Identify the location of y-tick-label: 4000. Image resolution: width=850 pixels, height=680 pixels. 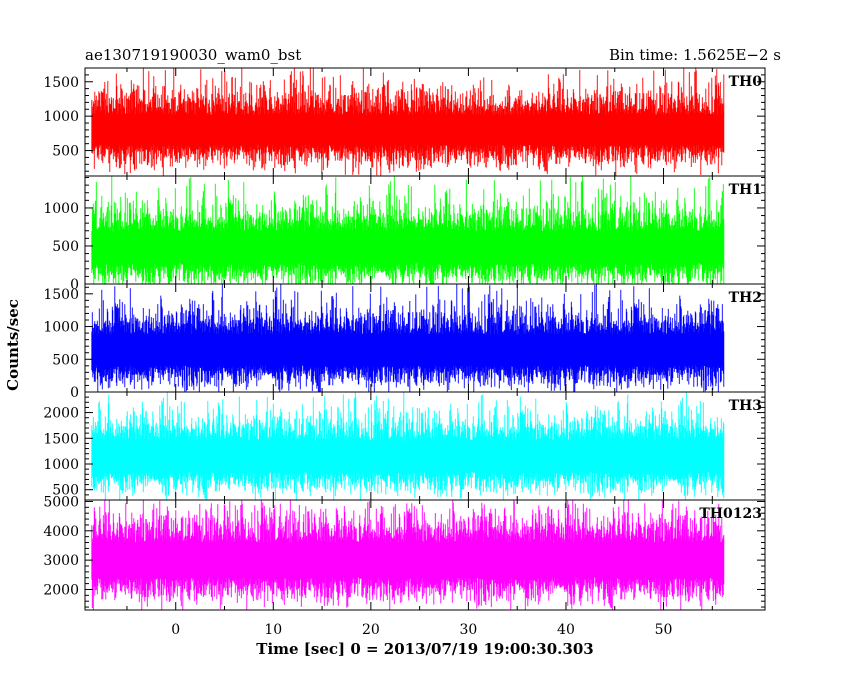
(61, 532).